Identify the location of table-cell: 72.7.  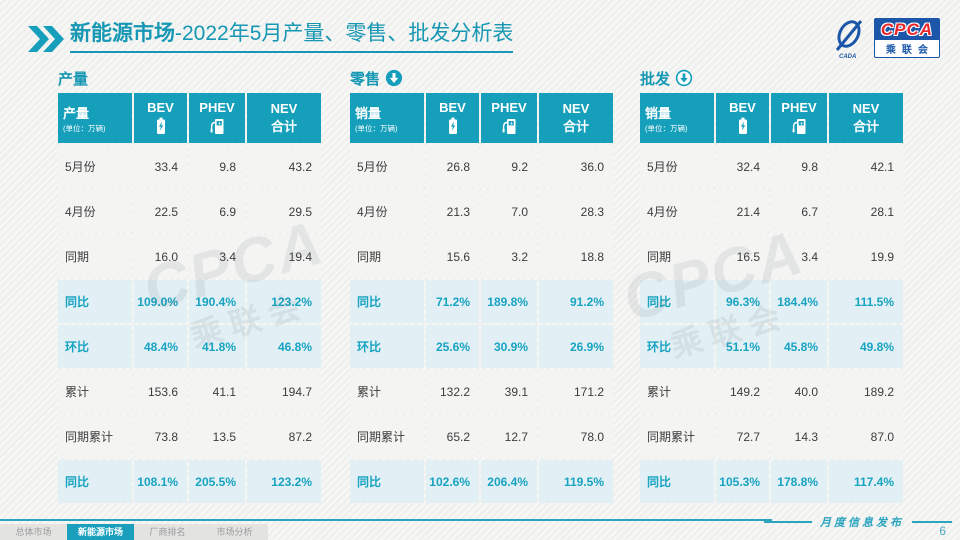
(742, 436).